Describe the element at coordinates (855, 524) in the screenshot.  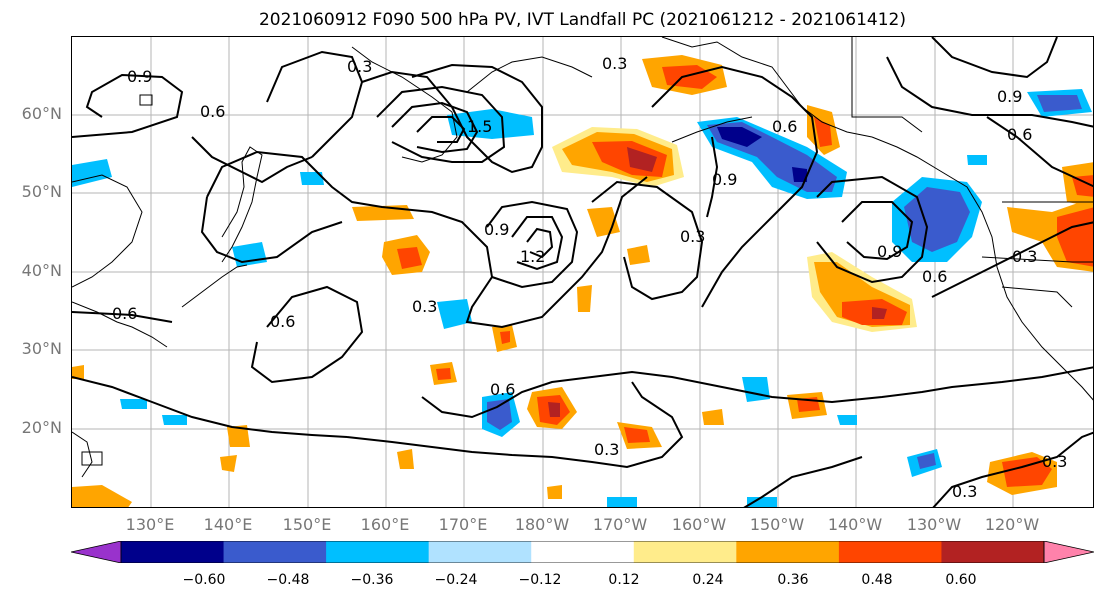
I see `lon-label: 140°W` at that location.